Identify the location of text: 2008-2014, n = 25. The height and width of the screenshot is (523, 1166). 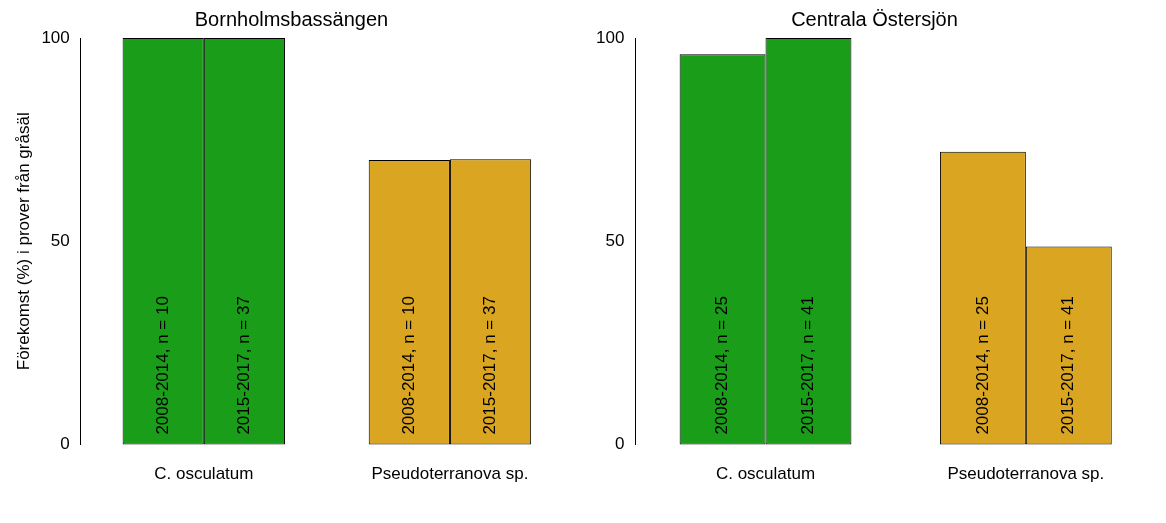
(982, 365).